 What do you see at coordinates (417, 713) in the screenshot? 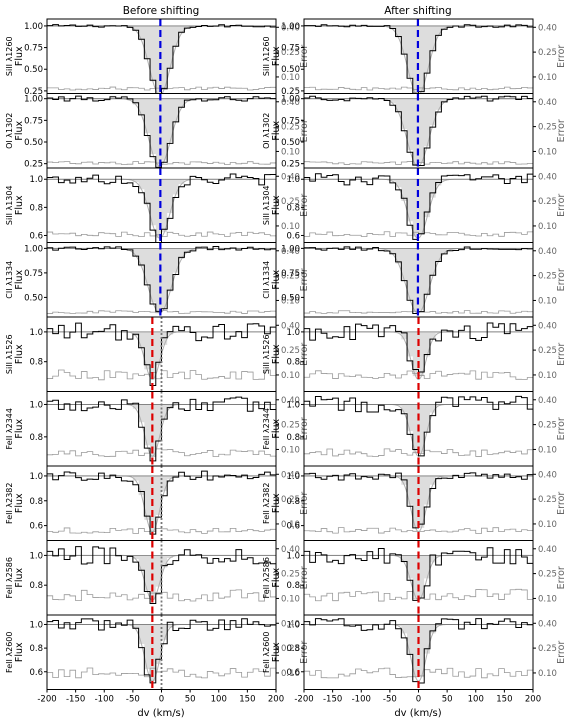
I see `right-x-axis-label: dv (km/s)` at bounding box center [417, 713].